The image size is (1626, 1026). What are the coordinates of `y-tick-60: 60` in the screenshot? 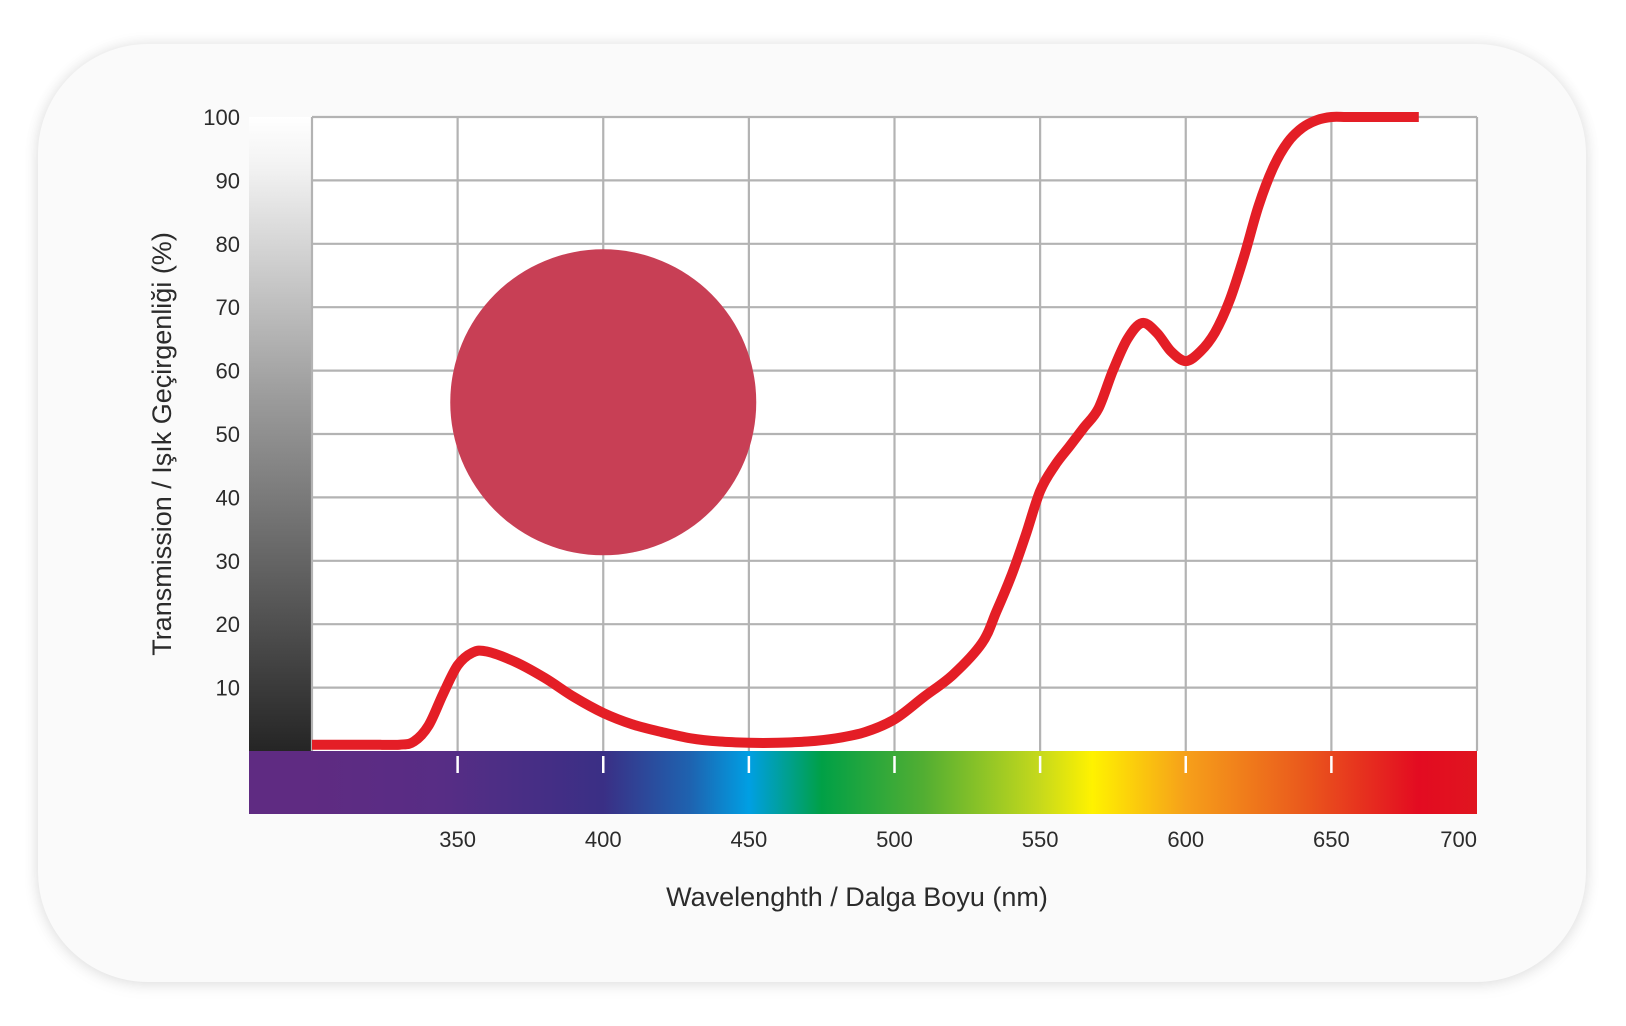 It's located at (228, 371).